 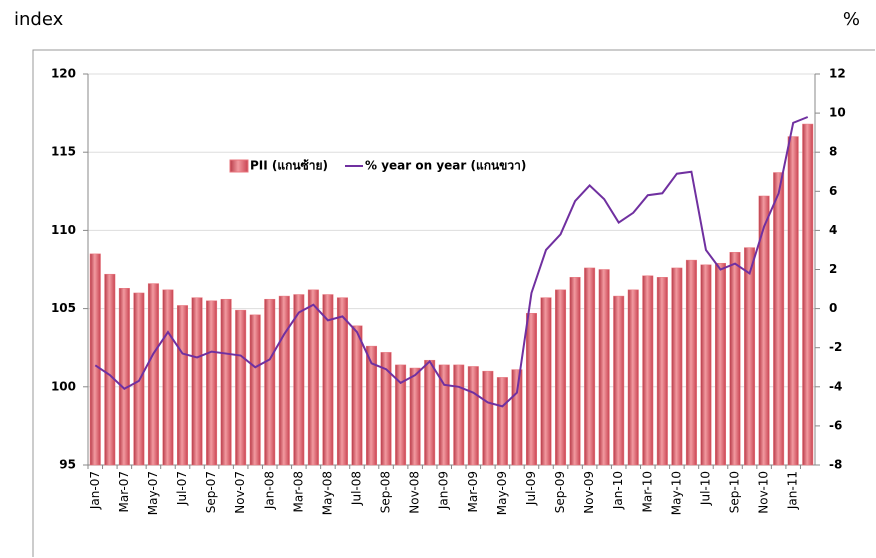 I want to click on x-tick-label: May-09, so click(x=502, y=493).